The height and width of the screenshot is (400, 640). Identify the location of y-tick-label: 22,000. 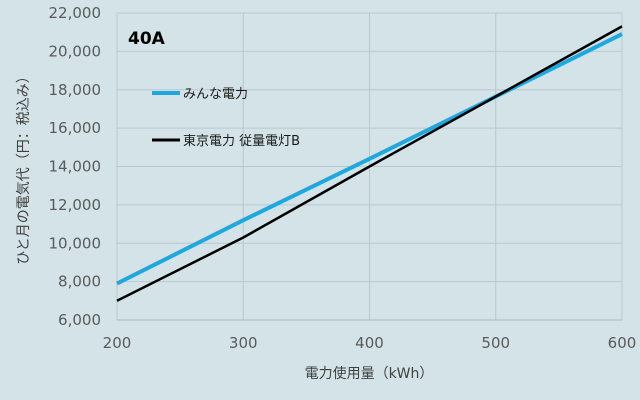
(75, 13).